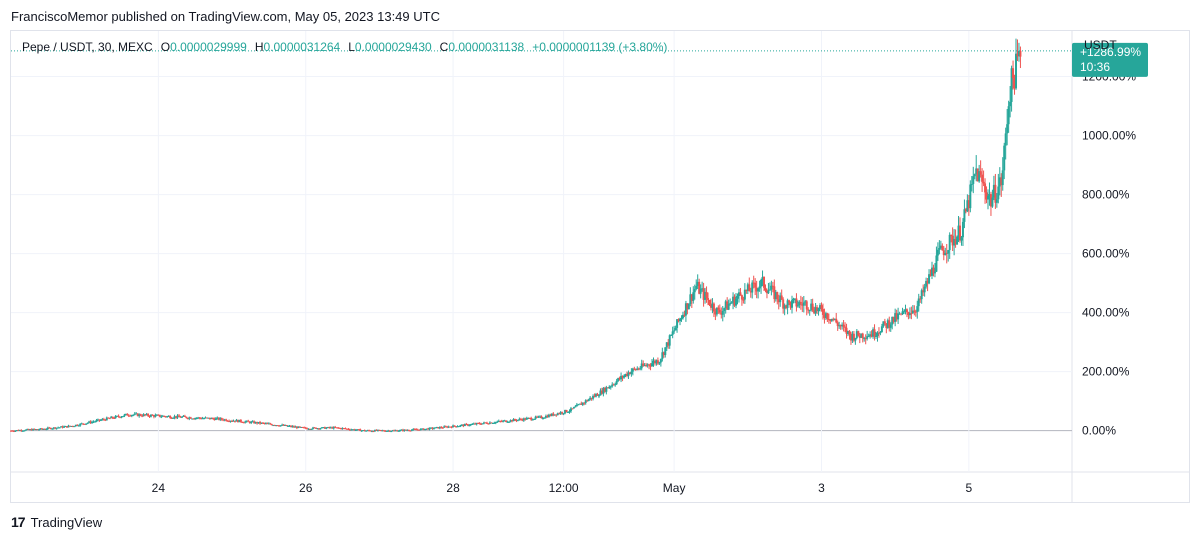 The height and width of the screenshot is (542, 1200). I want to click on last-price-tag, so click(1110, 59).